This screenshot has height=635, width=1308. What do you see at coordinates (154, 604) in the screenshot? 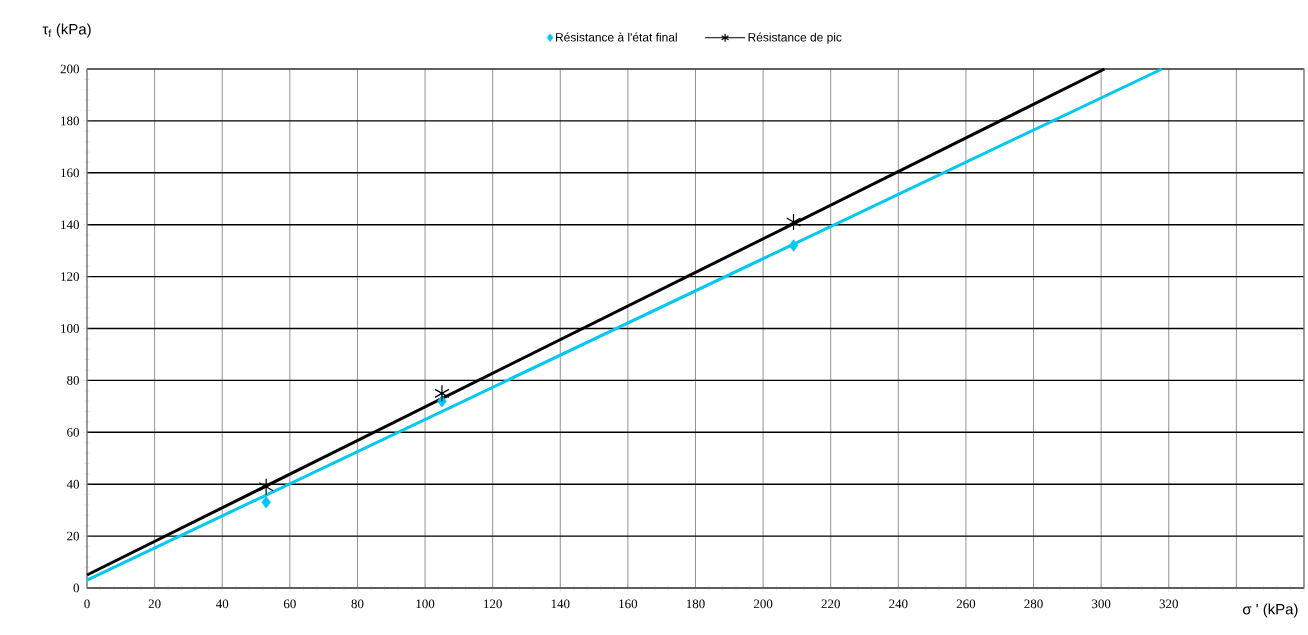
I see `x-tick-label: 20` at bounding box center [154, 604].